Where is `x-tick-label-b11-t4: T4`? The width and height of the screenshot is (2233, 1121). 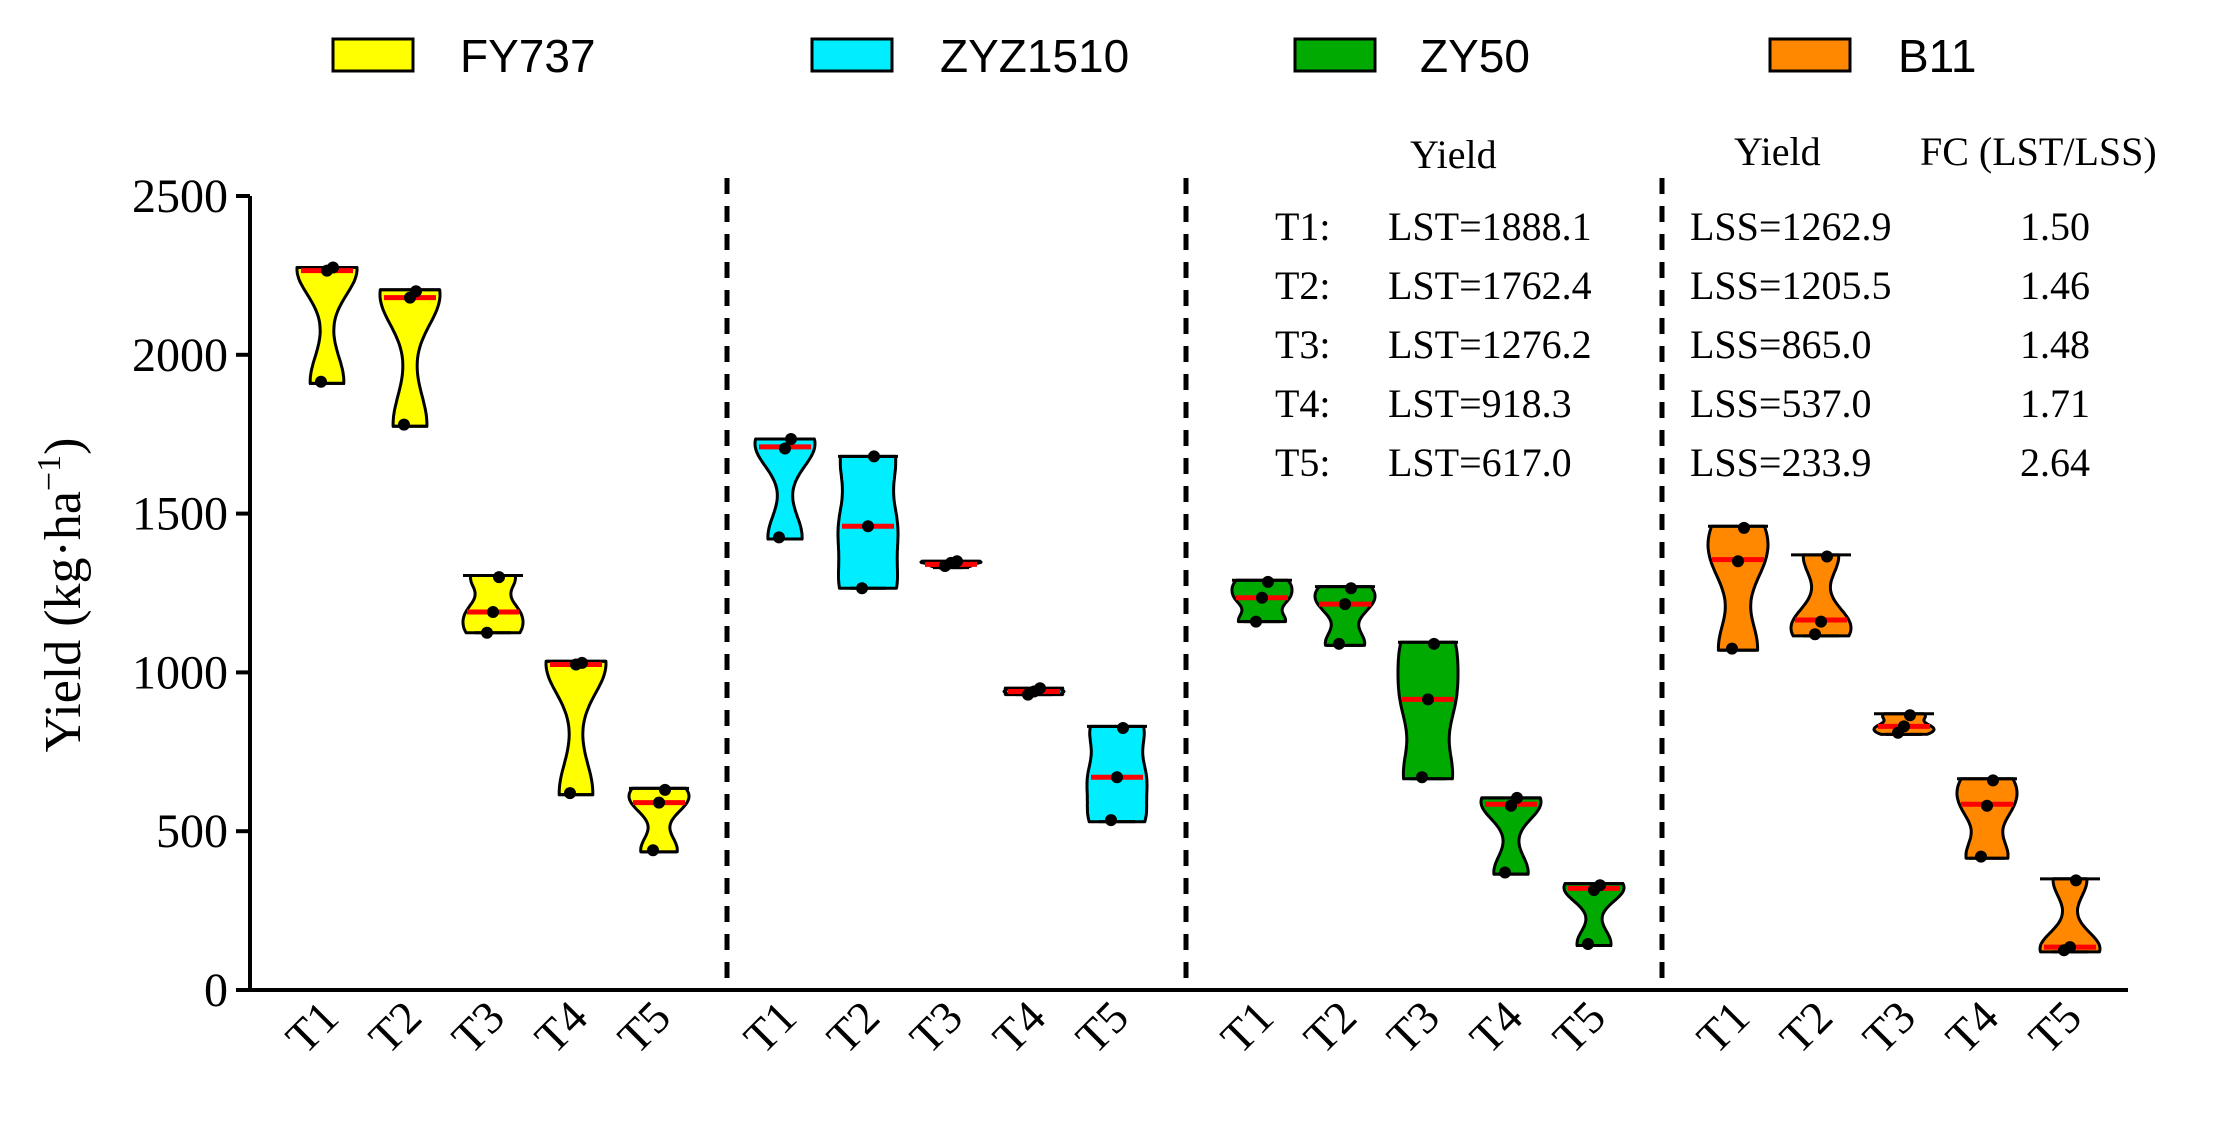
x-tick-label-b11-t4: T4 is located at coordinates (1972, 1027).